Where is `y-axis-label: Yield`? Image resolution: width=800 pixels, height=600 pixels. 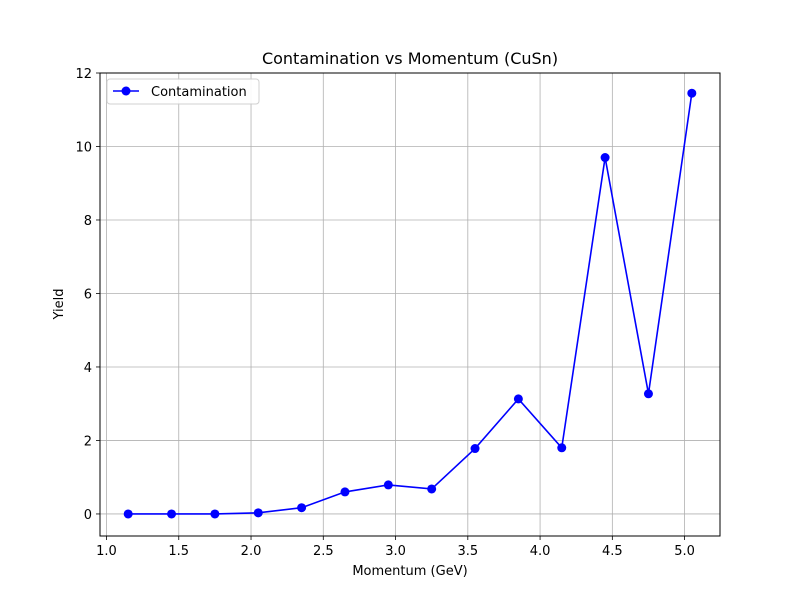
y-axis-label: Yield is located at coordinates (59, 305).